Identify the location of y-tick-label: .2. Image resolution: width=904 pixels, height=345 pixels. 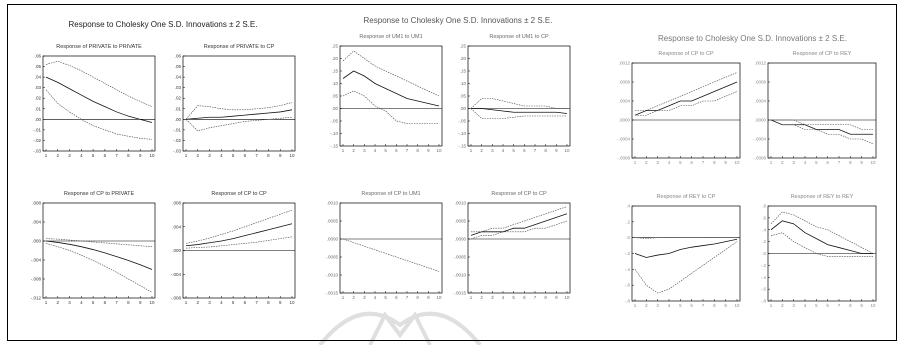
(764, 241).